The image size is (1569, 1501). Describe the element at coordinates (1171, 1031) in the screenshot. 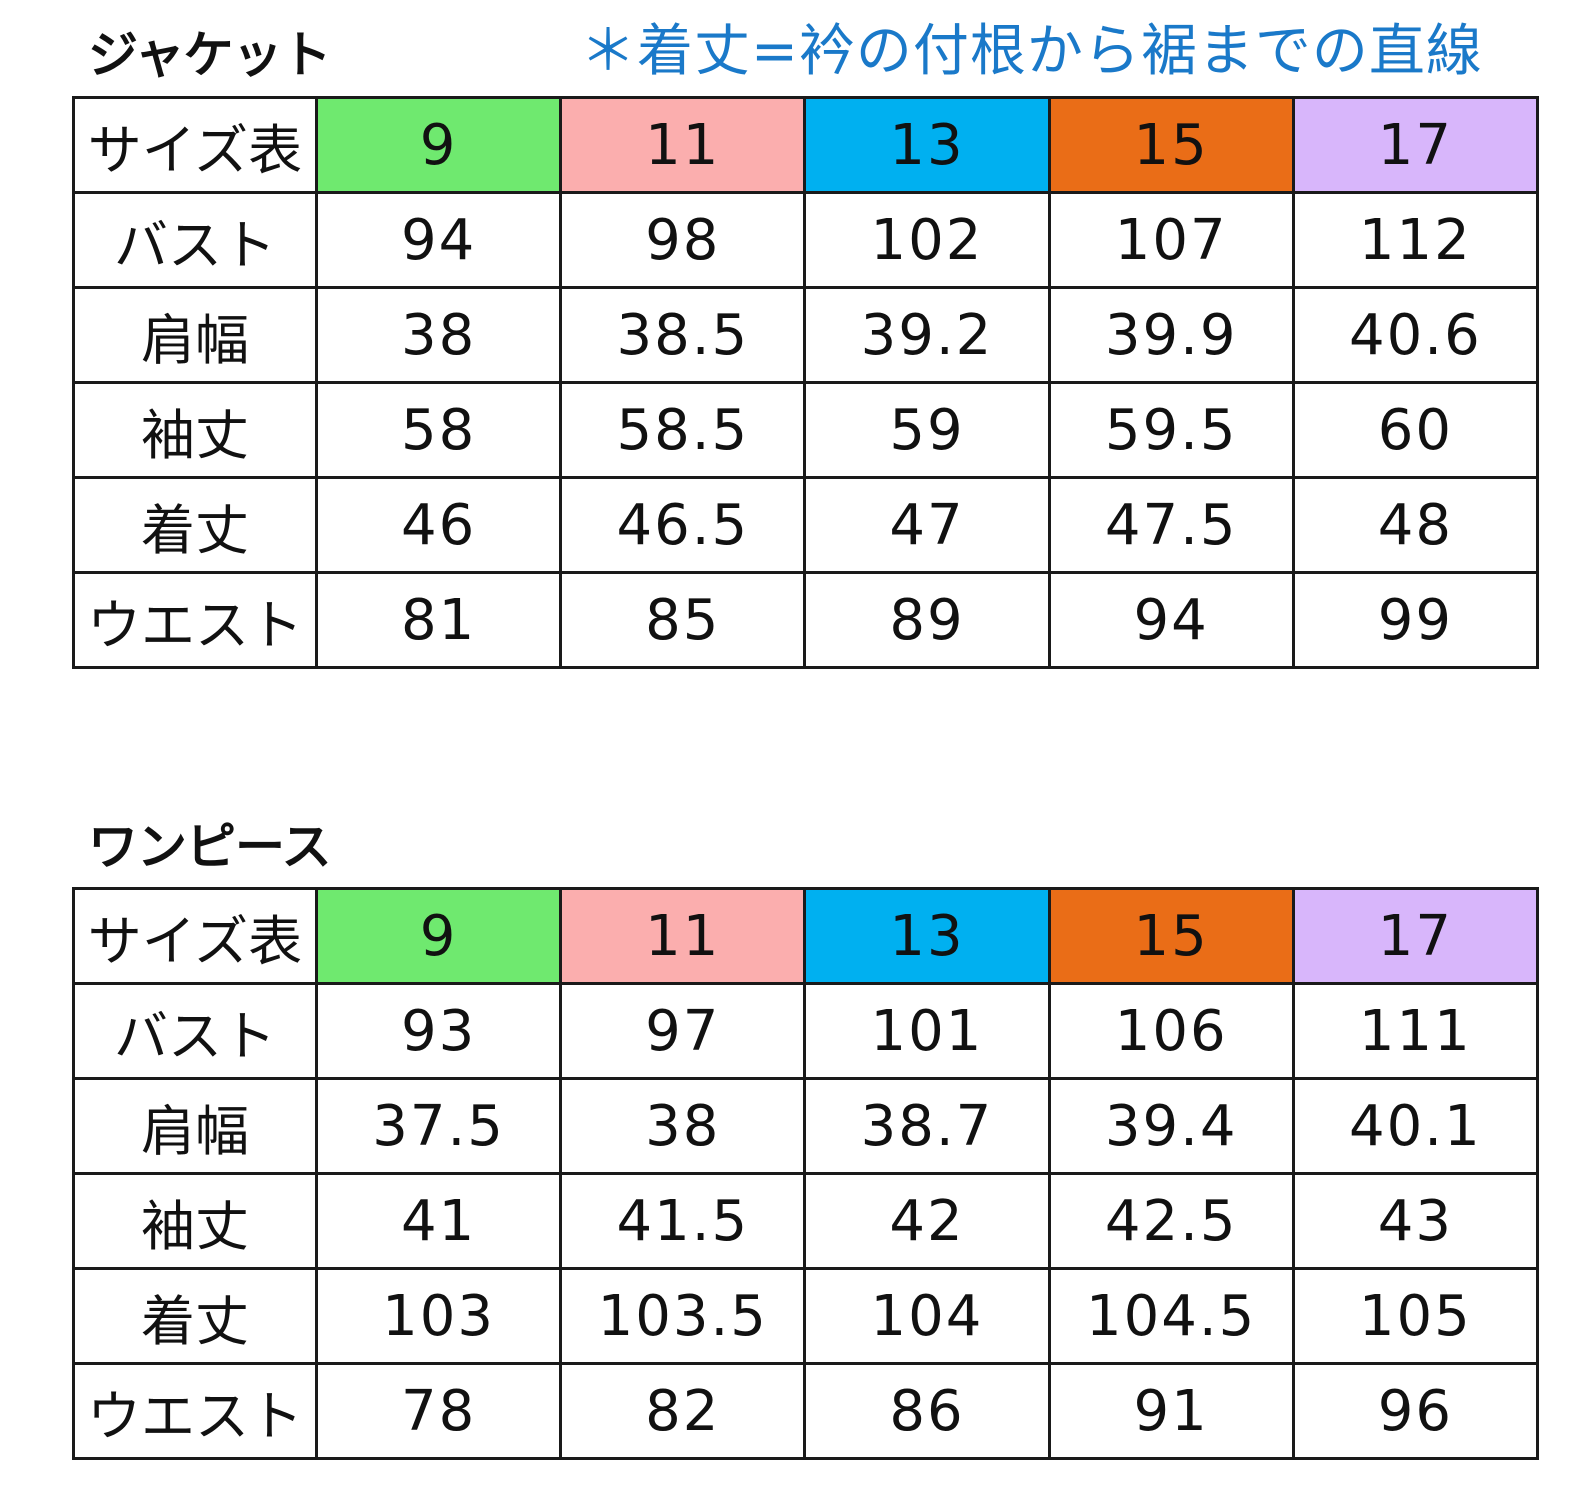

I see `table-cell: 106` at that location.